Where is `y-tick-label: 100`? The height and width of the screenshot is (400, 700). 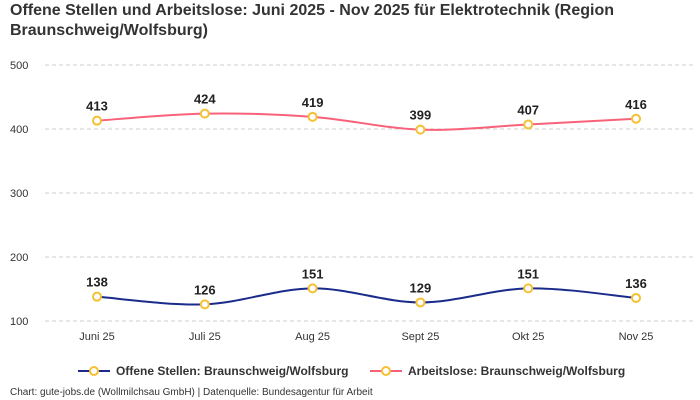
y-tick-label: 100 is located at coordinates (19, 322).